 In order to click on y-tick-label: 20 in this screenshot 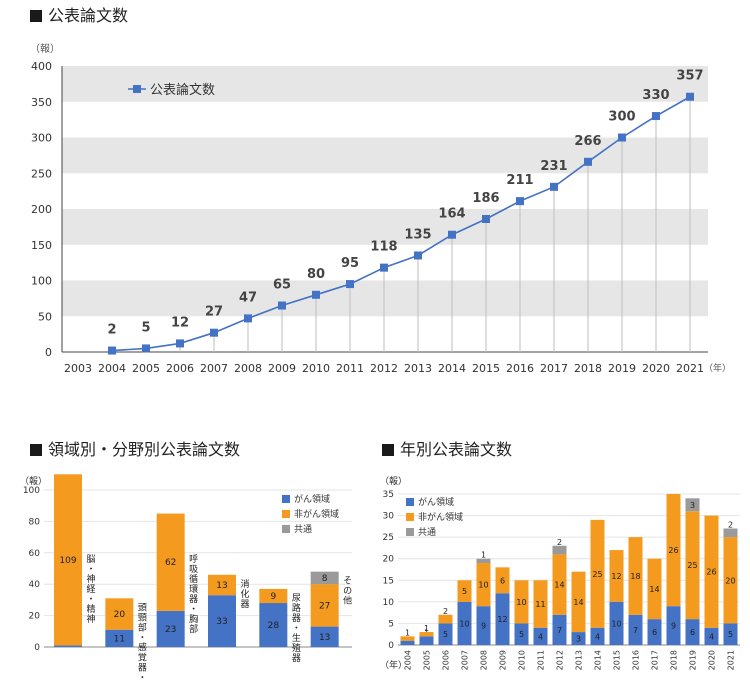, I will do `click(389, 560)`.